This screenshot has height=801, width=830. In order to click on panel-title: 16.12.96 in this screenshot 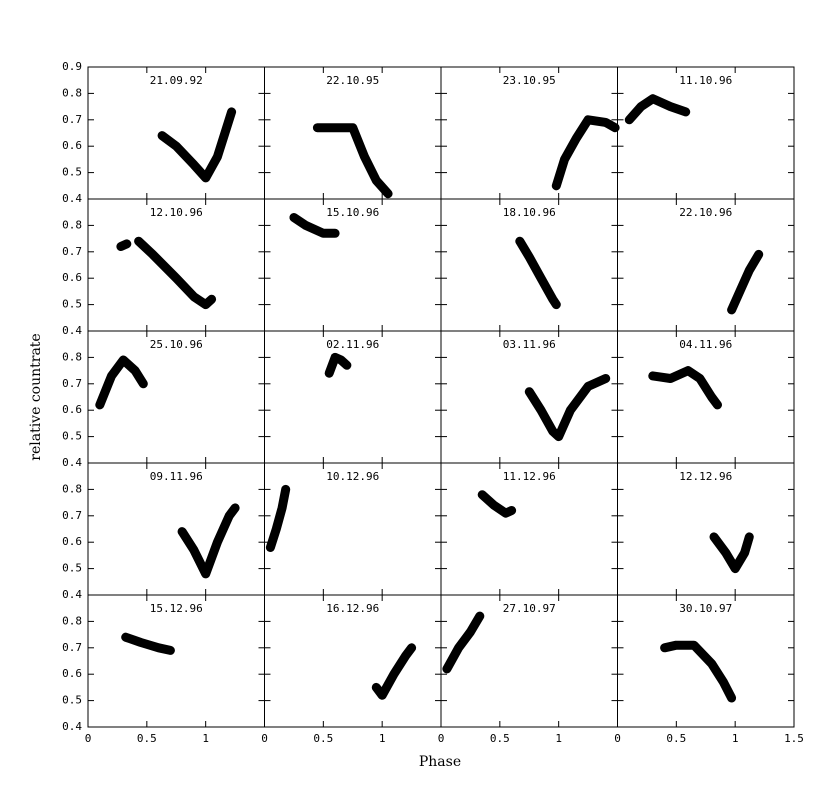, I will do `click(352, 608)`.